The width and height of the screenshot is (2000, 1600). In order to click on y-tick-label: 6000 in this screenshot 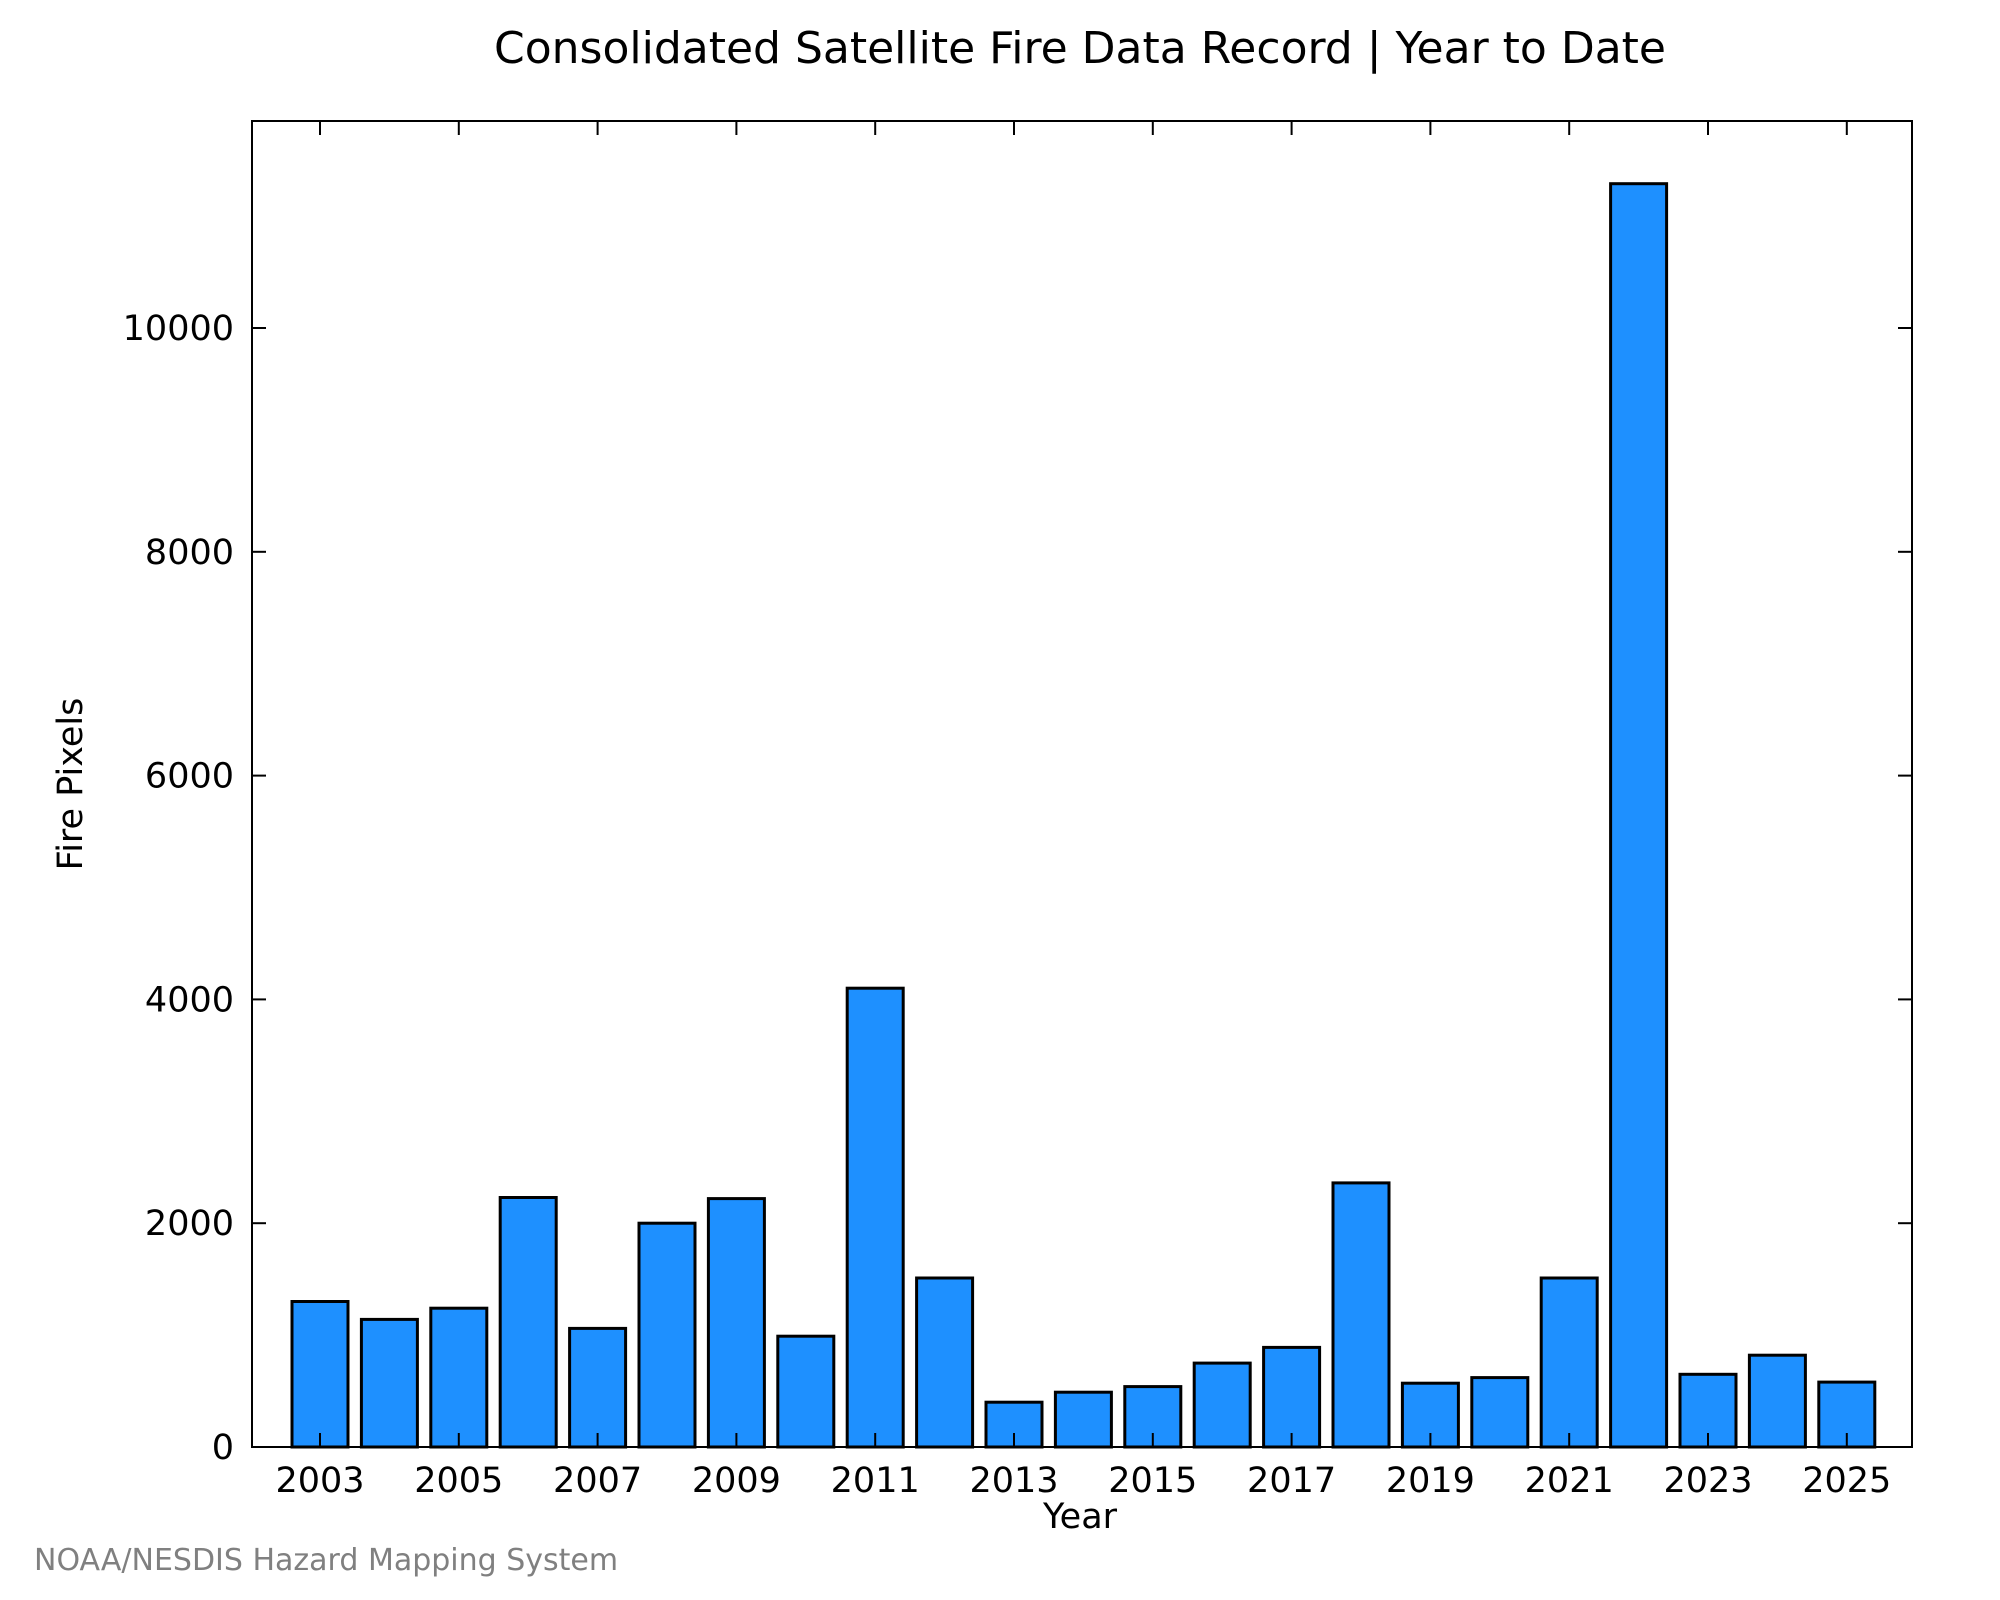, I will do `click(189, 777)`.